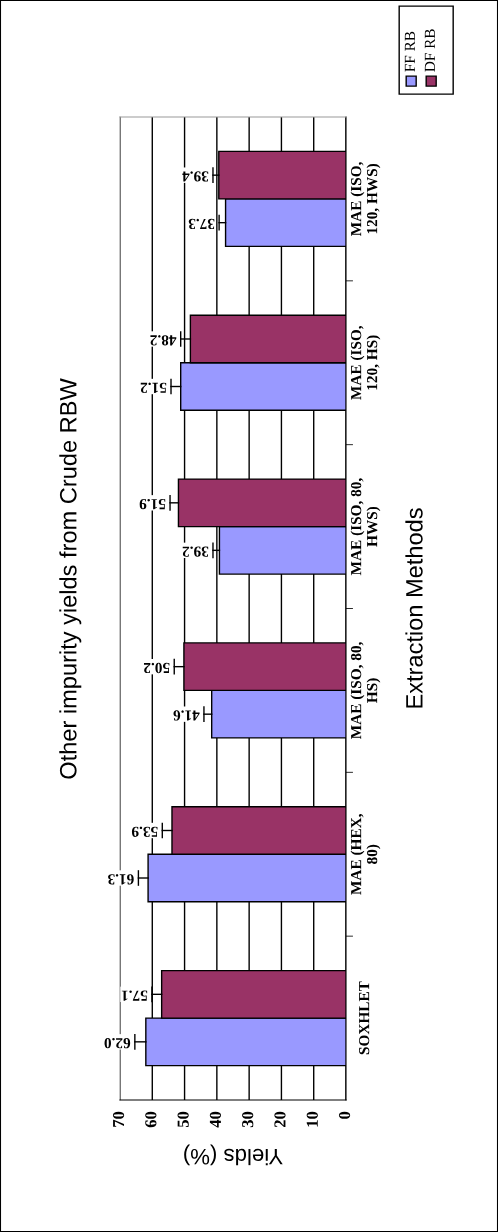  Describe the element at coordinates (364, 1018) in the screenshot. I see `y-tick-label: SOXHLET` at that location.